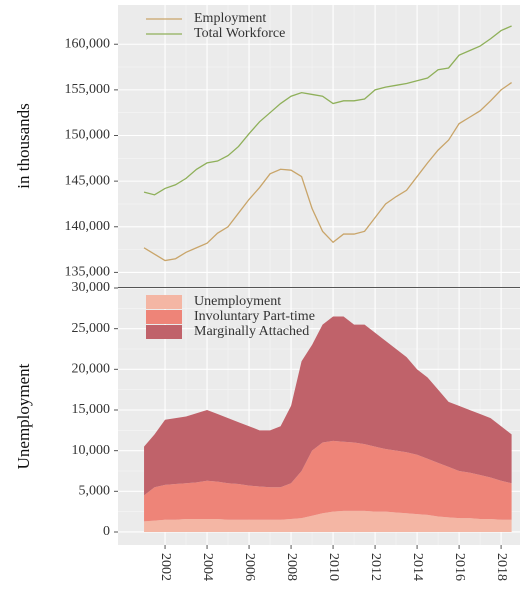 Image resolution: width=526 pixels, height=589 pixels. What do you see at coordinates (237, 301) in the screenshot?
I see `legend-label: Unemployment` at bounding box center [237, 301].